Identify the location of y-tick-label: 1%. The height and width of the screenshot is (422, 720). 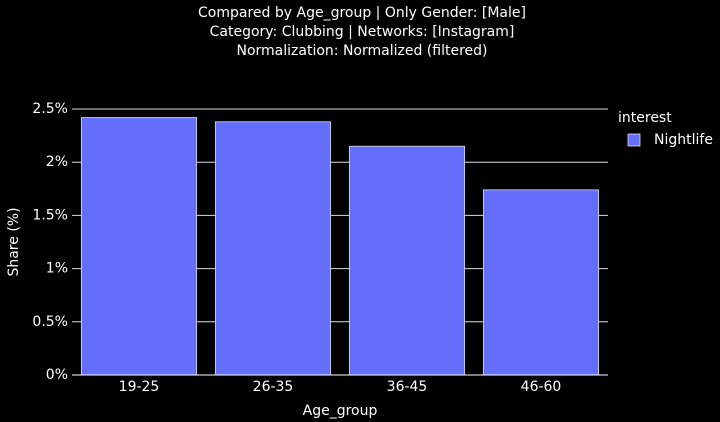
(57, 269).